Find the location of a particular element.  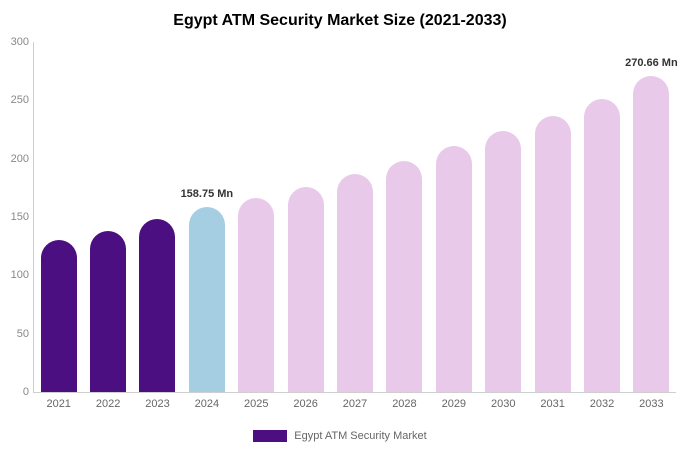

x-tick-label: 2030 is located at coordinates (503, 404).